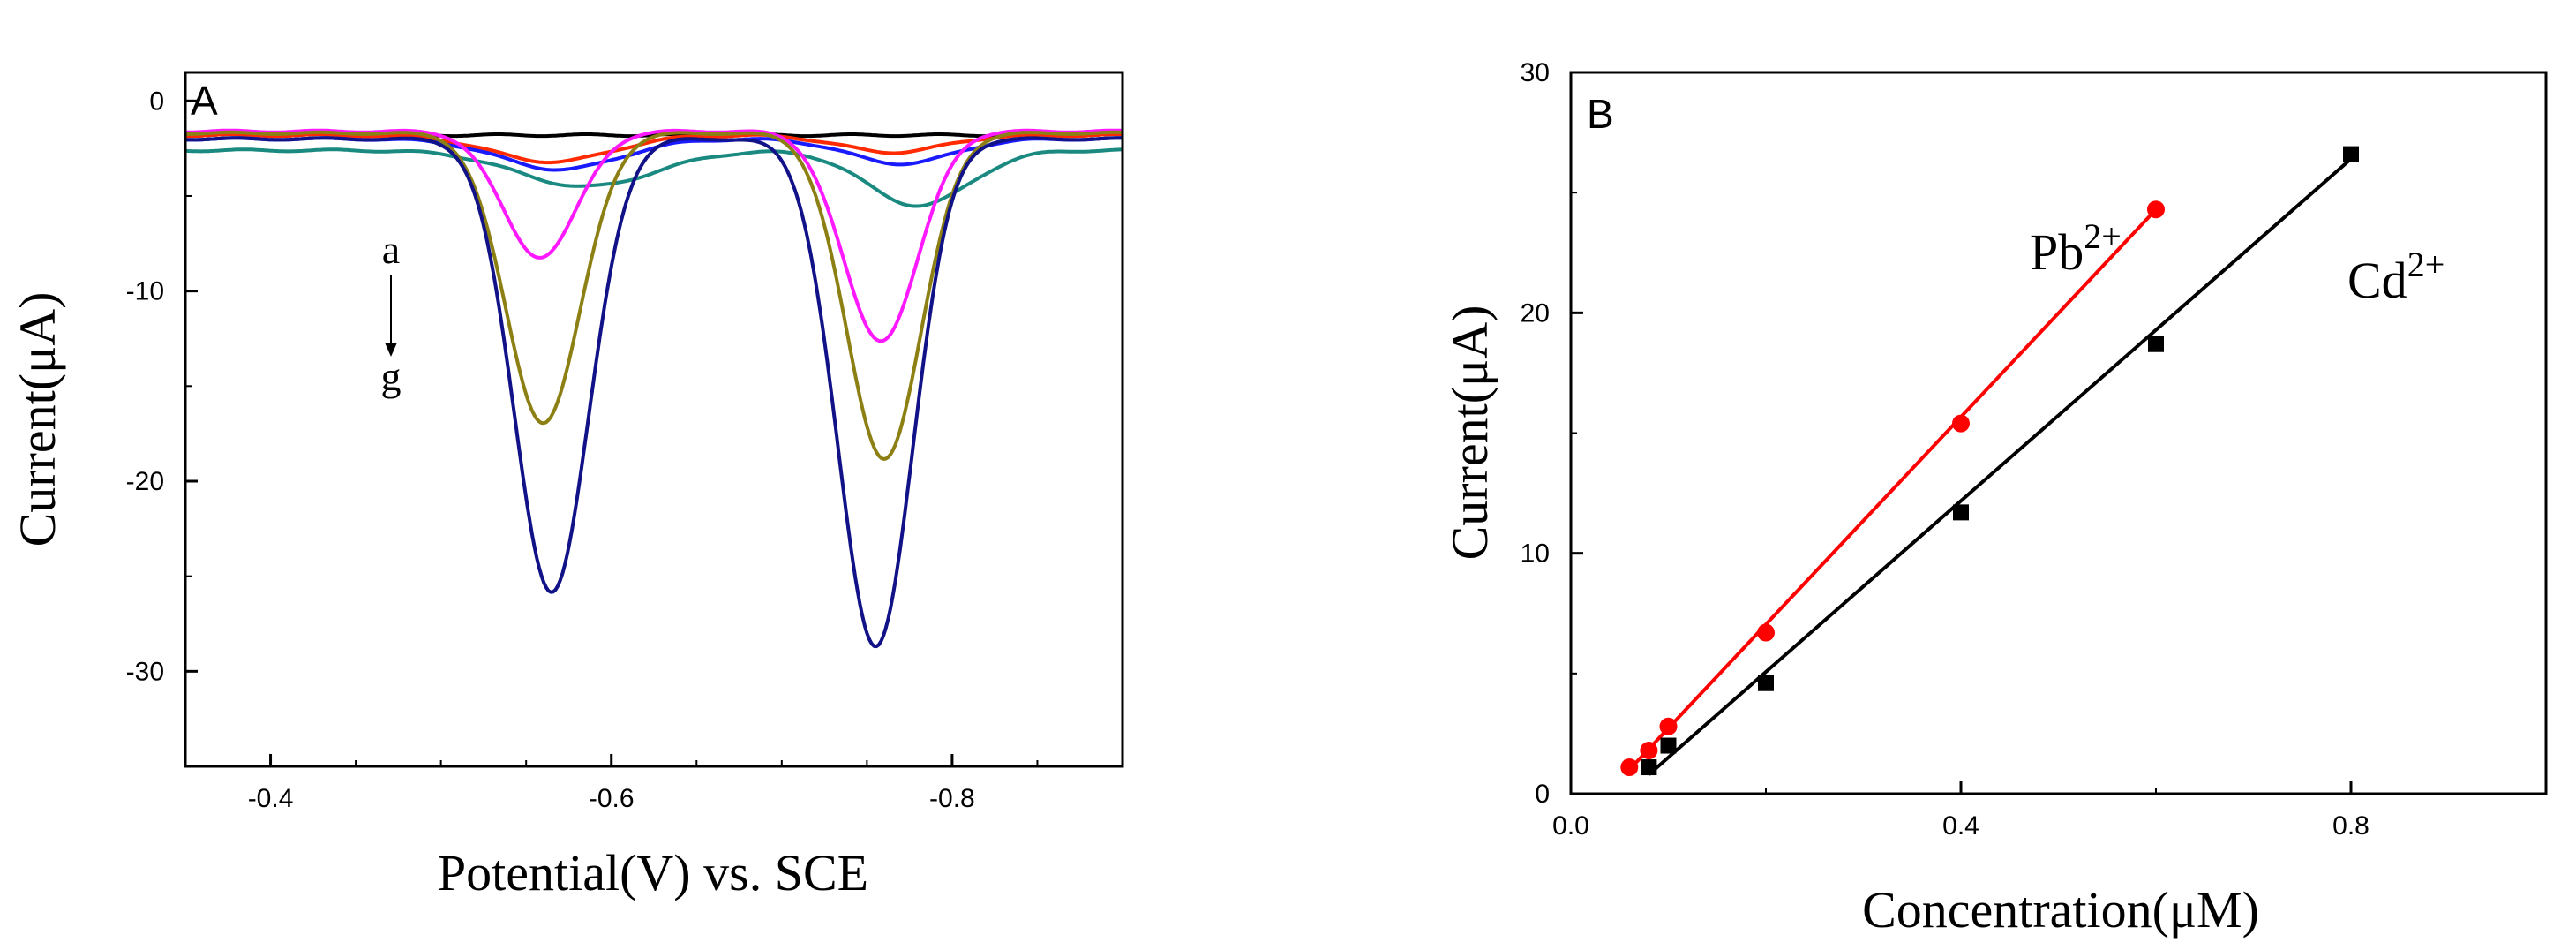 Image resolution: width=2576 pixels, height=950 pixels. I want to click on panel-a-y-axis-title: Current(μA), so click(37, 419).